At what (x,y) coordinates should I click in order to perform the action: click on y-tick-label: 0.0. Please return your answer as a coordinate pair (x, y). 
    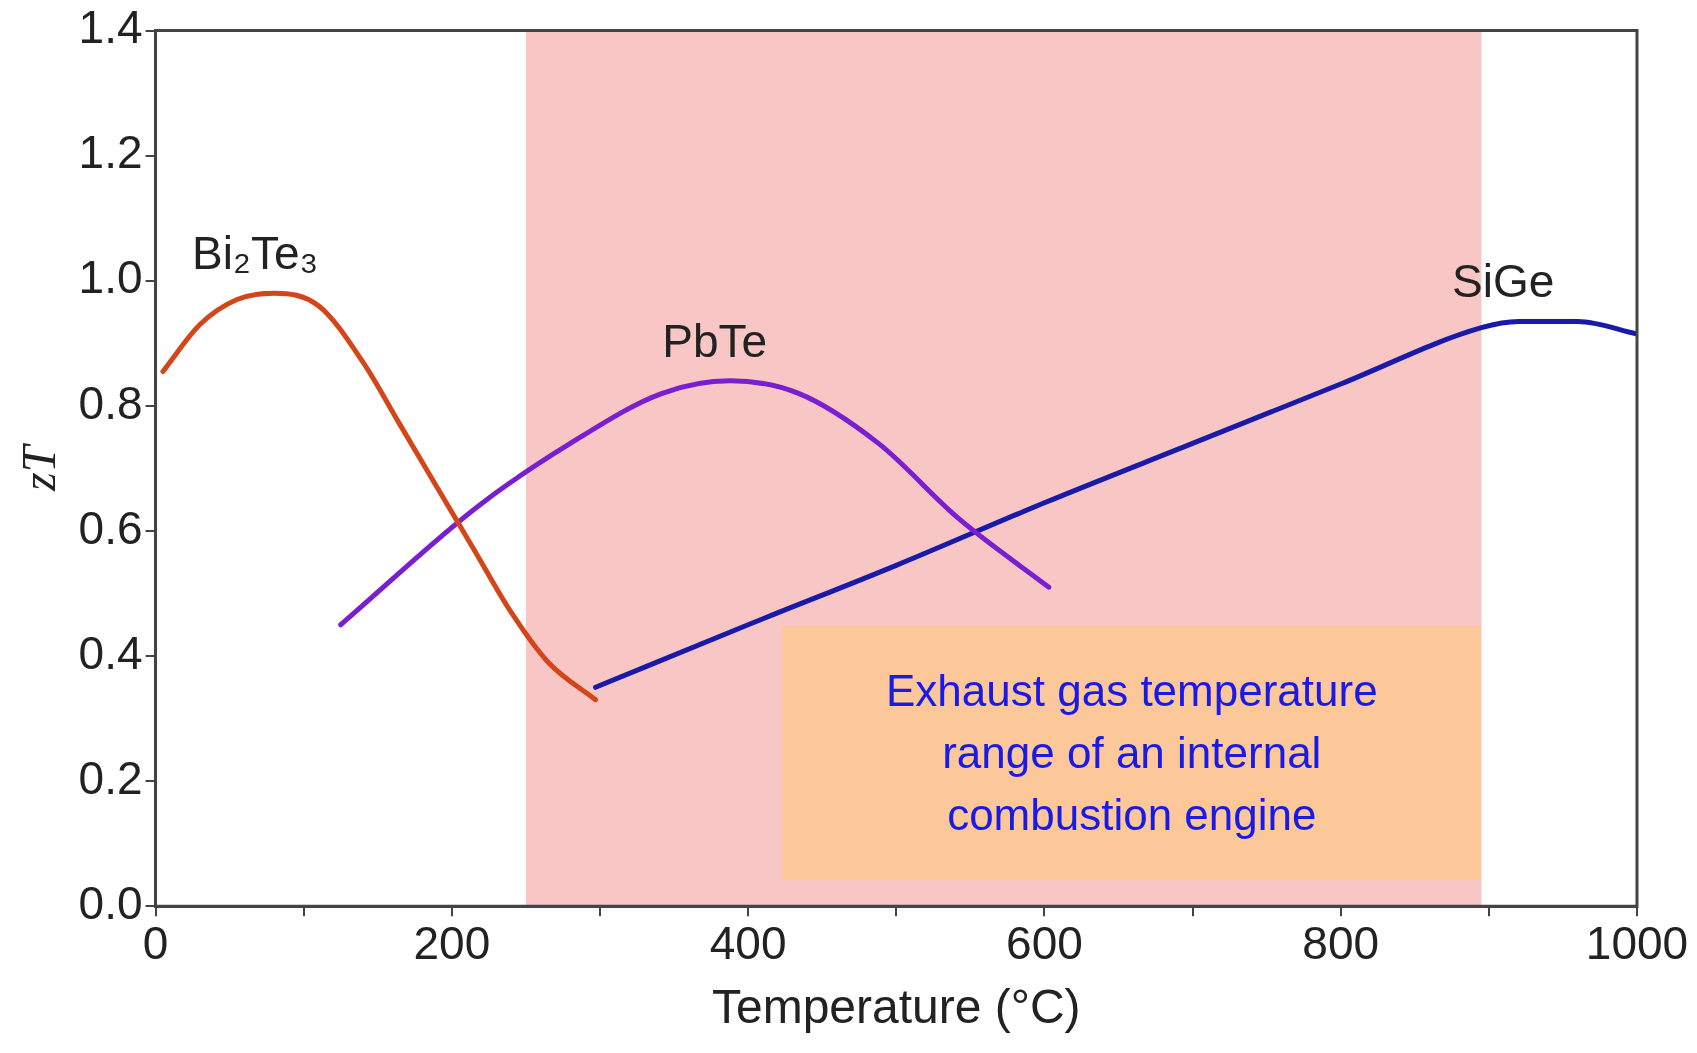
    Looking at the image, I should click on (110, 902).